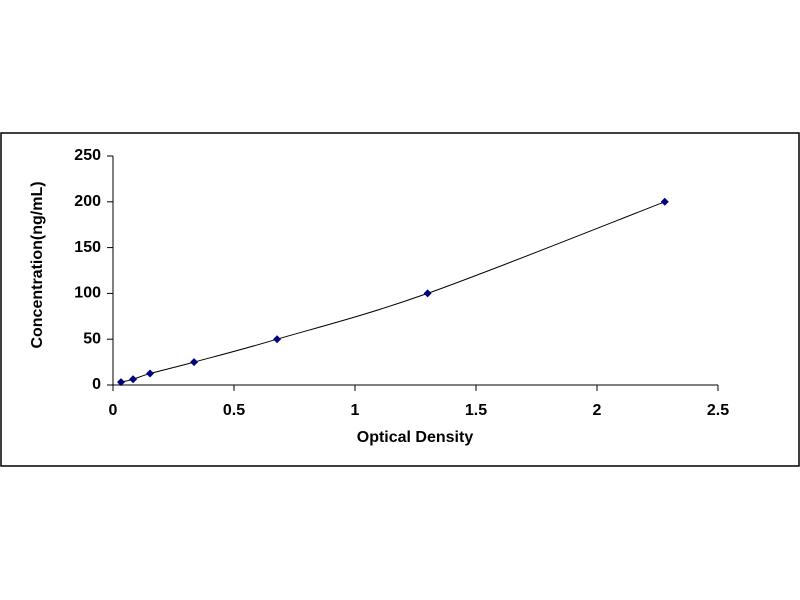  Describe the element at coordinates (415, 437) in the screenshot. I see `x-axis-title: Optical Density` at that location.